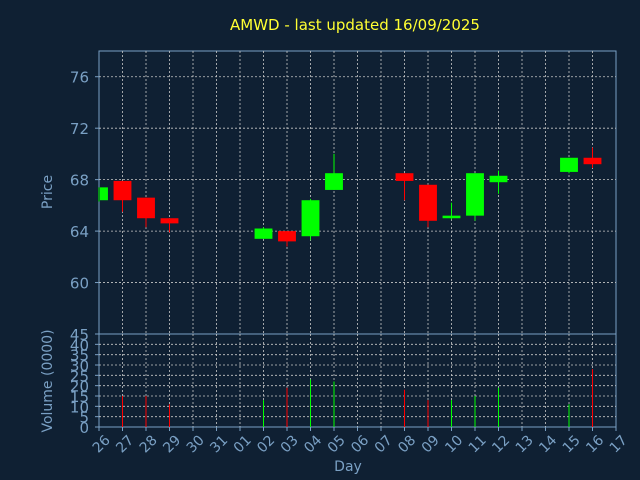 The width and height of the screenshot is (640, 480). What do you see at coordinates (266, 444) in the screenshot?
I see `x-tick-label: 02` at bounding box center [266, 444].